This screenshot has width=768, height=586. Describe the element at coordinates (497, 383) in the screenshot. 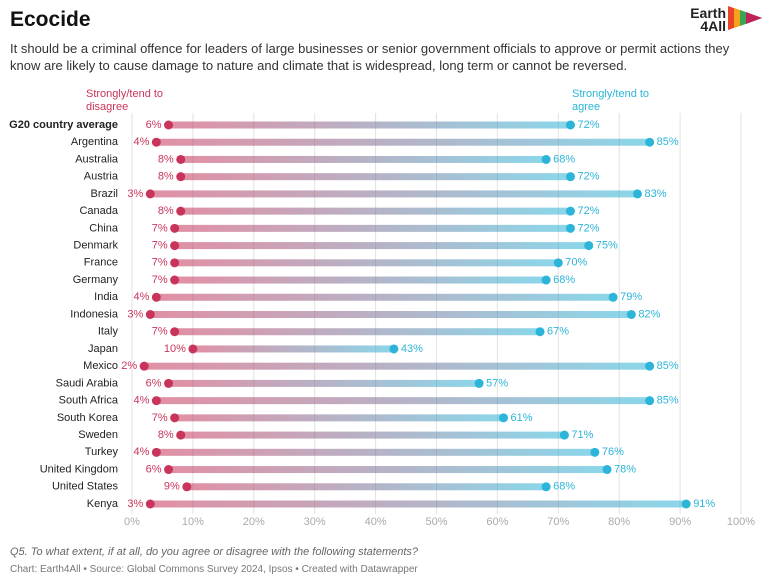

I see `value-label: 57%` at that location.